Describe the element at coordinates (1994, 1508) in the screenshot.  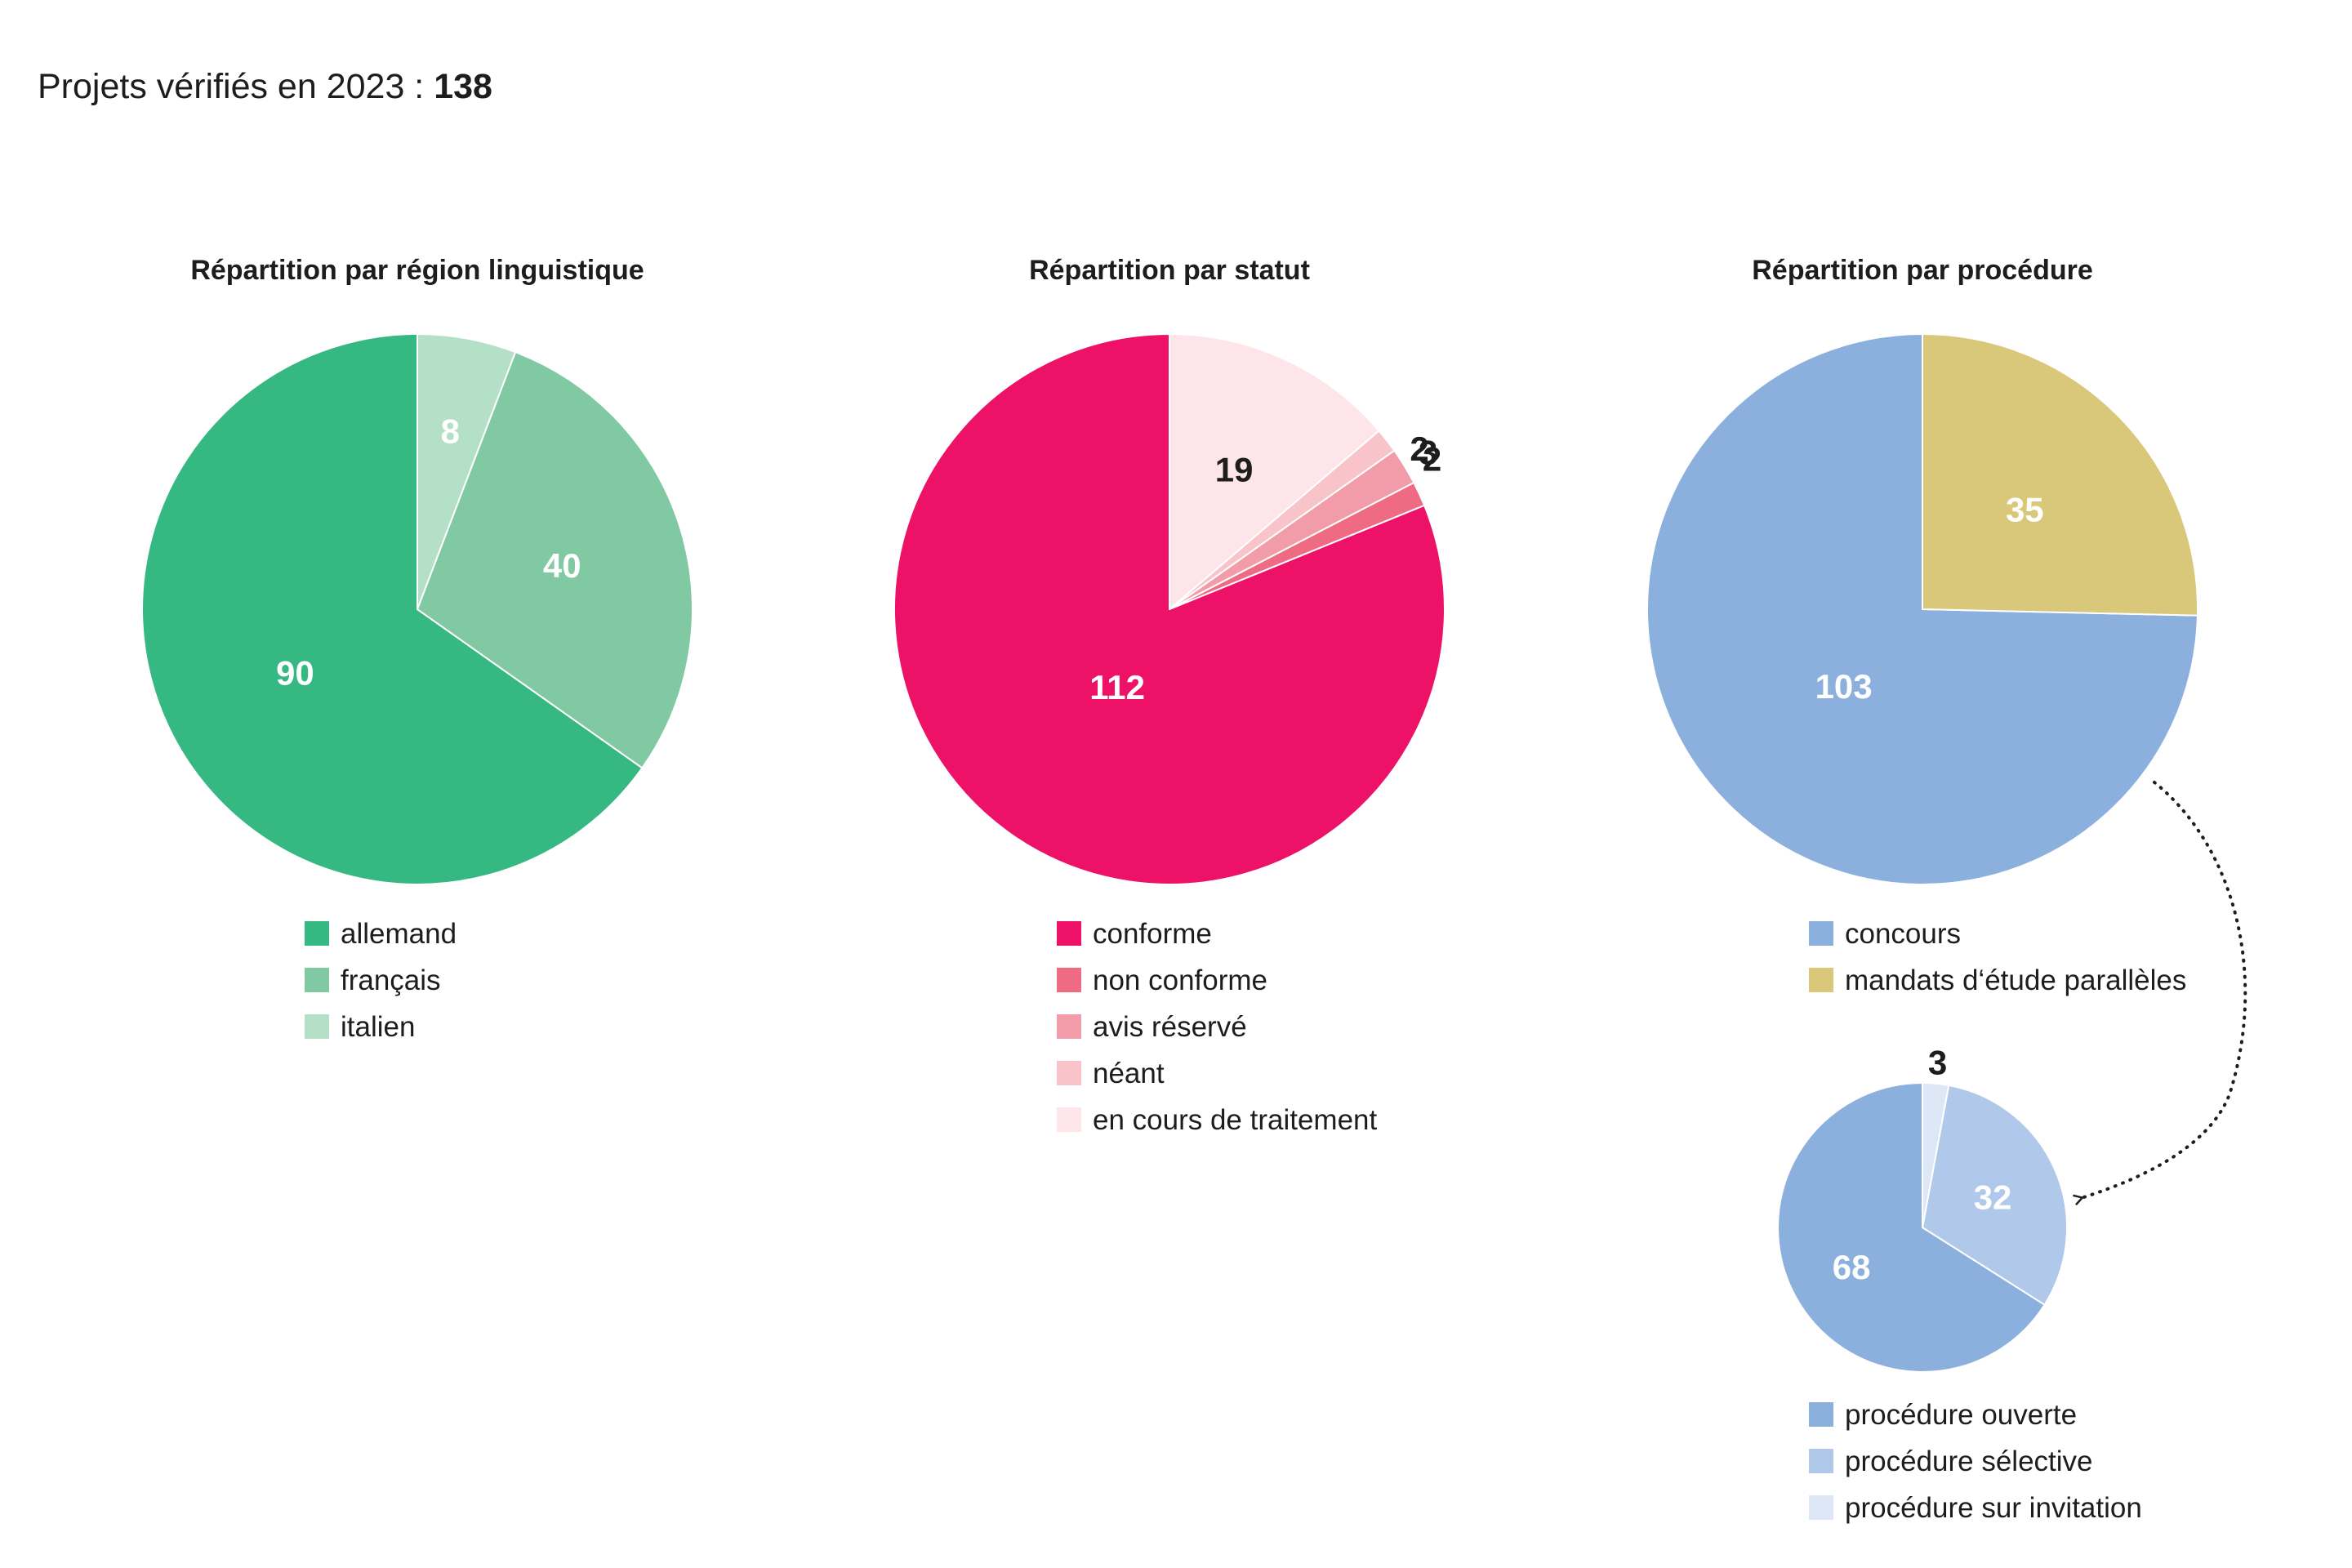
I see `legend-label-procedure-sur-invitation: procédure sur invitation` at that location.